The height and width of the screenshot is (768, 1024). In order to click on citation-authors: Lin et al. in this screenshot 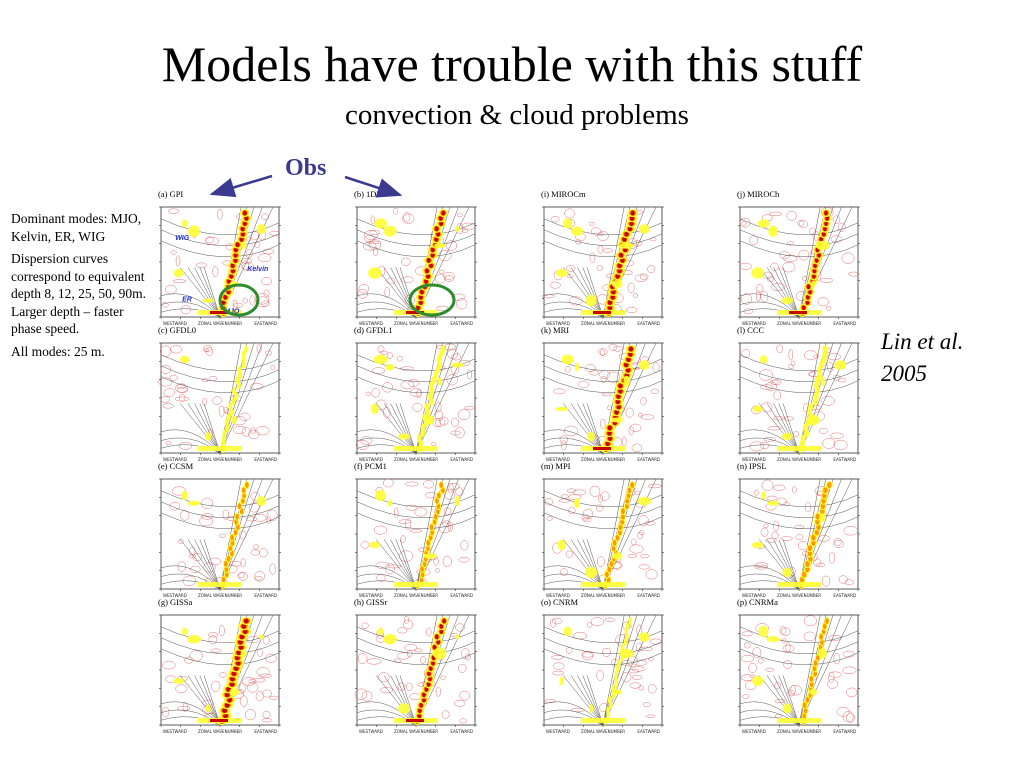, I will do `click(922, 341)`.